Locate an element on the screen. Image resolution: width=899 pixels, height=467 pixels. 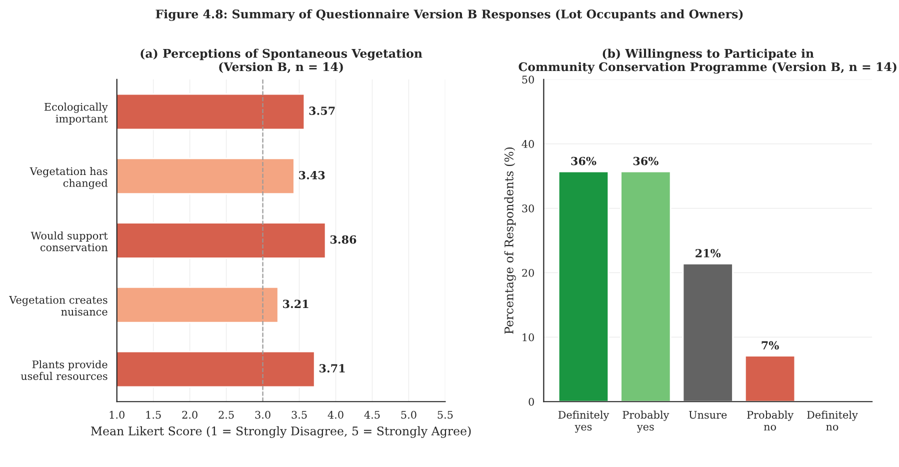
x-tick-label: Probably yes is located at coordinates (646, 421).